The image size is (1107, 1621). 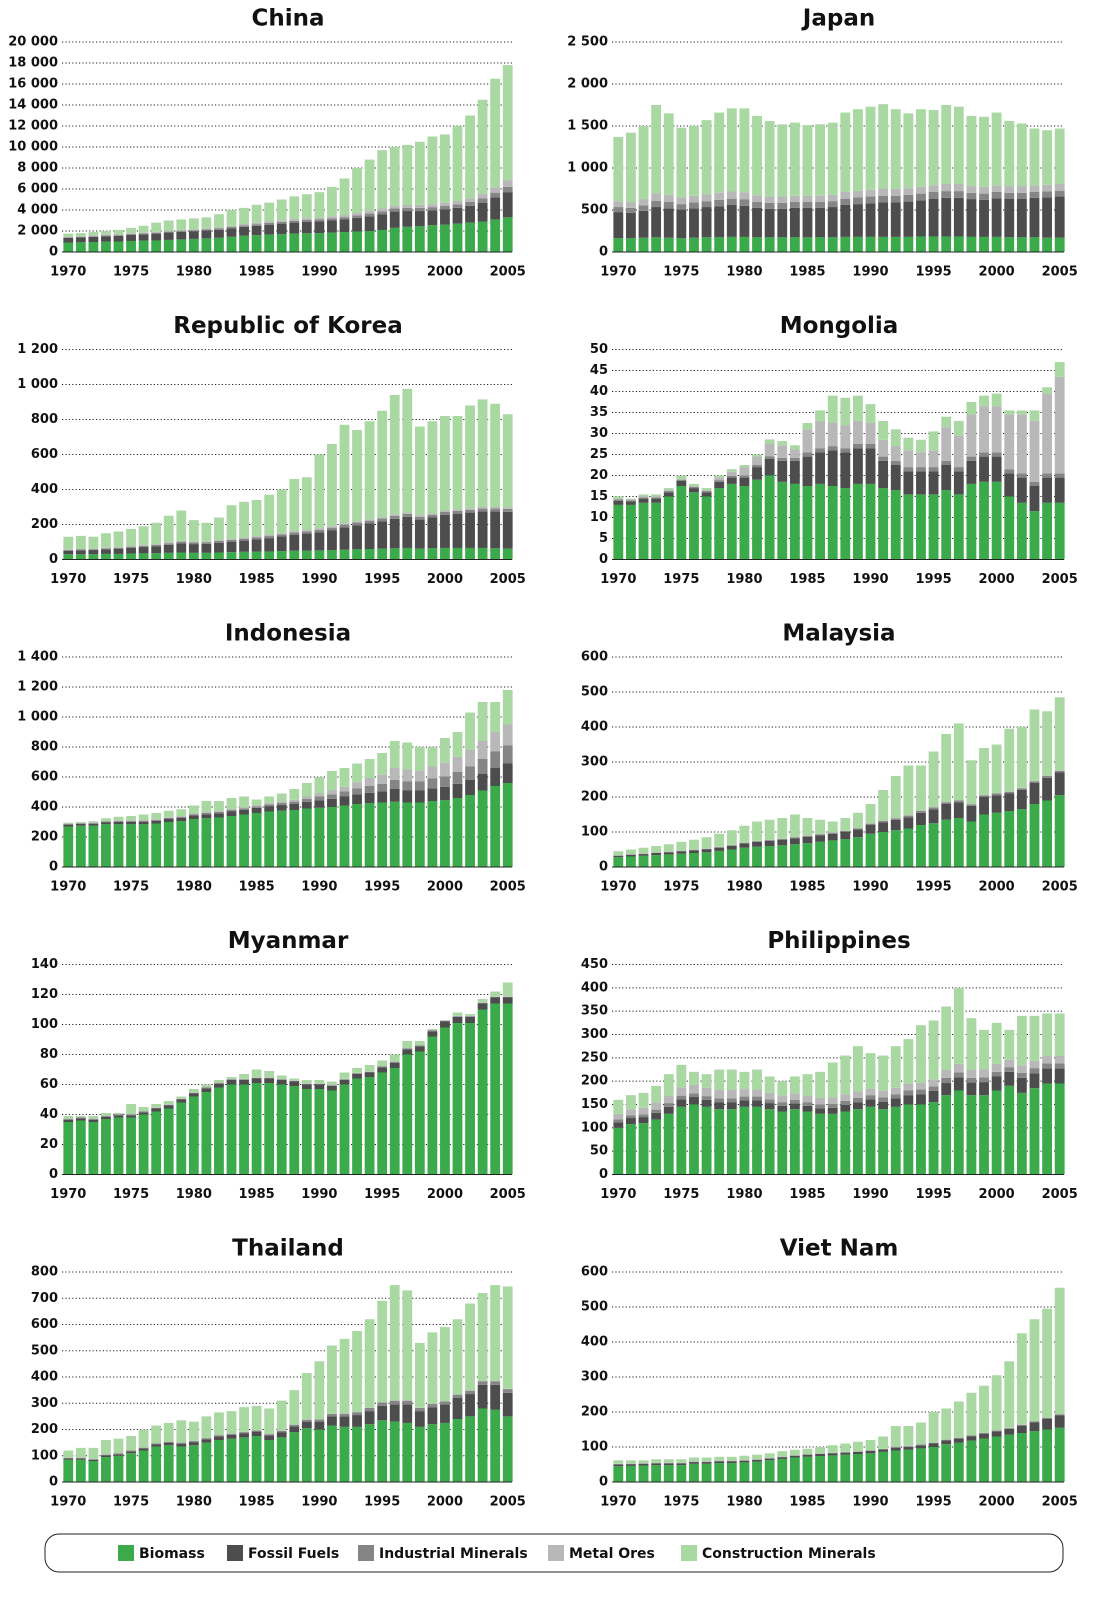 I want to click on y-tick-label: 250, so click(x=594, y=1057).